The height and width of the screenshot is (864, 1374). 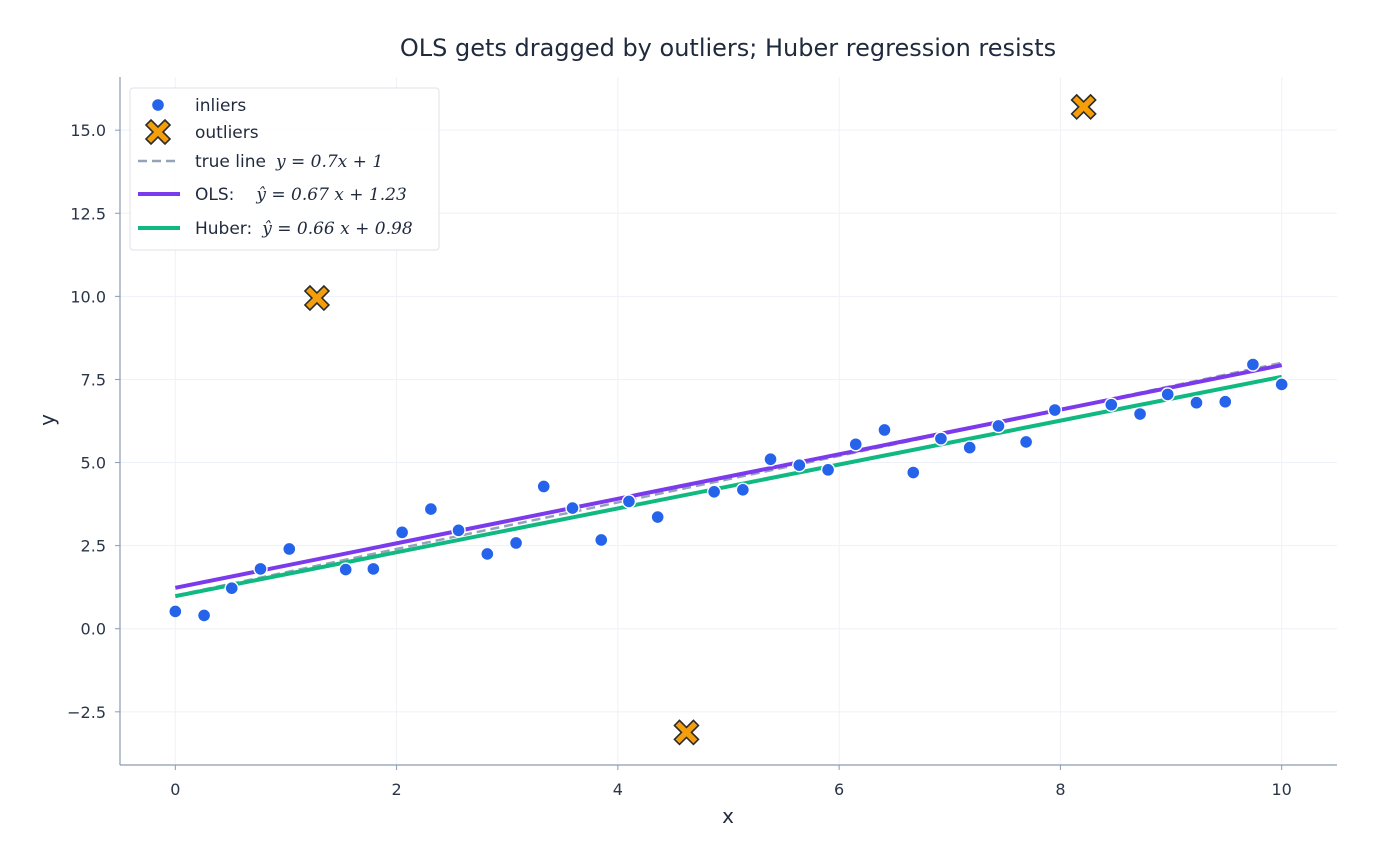 What do you see at coordinates (47, 420) in the screenshot?
I see `y-axis-label: y` at bounding box center [47, 420].